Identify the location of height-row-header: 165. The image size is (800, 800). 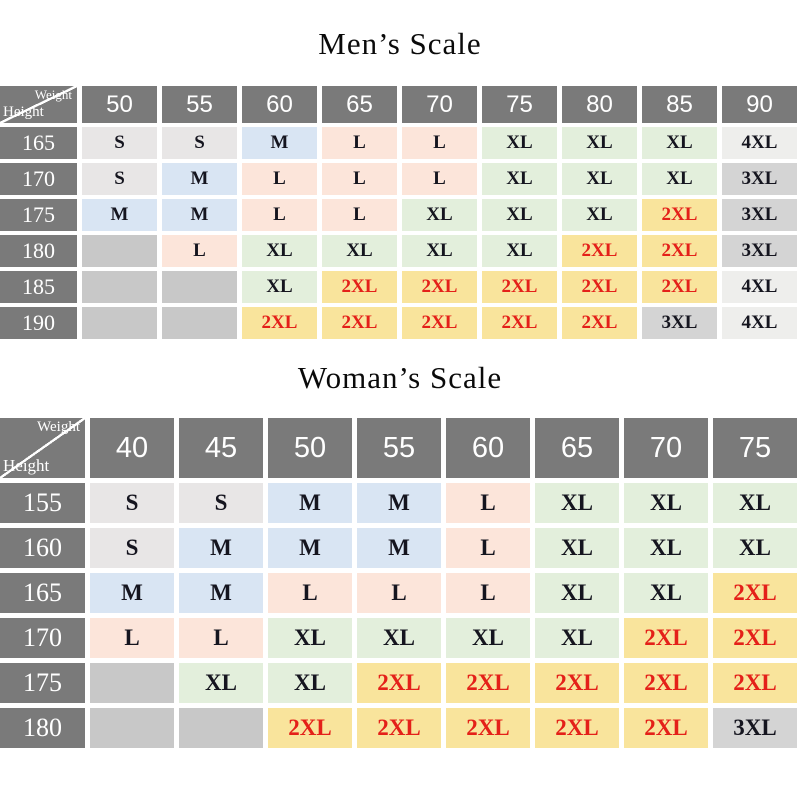
(38, 143).